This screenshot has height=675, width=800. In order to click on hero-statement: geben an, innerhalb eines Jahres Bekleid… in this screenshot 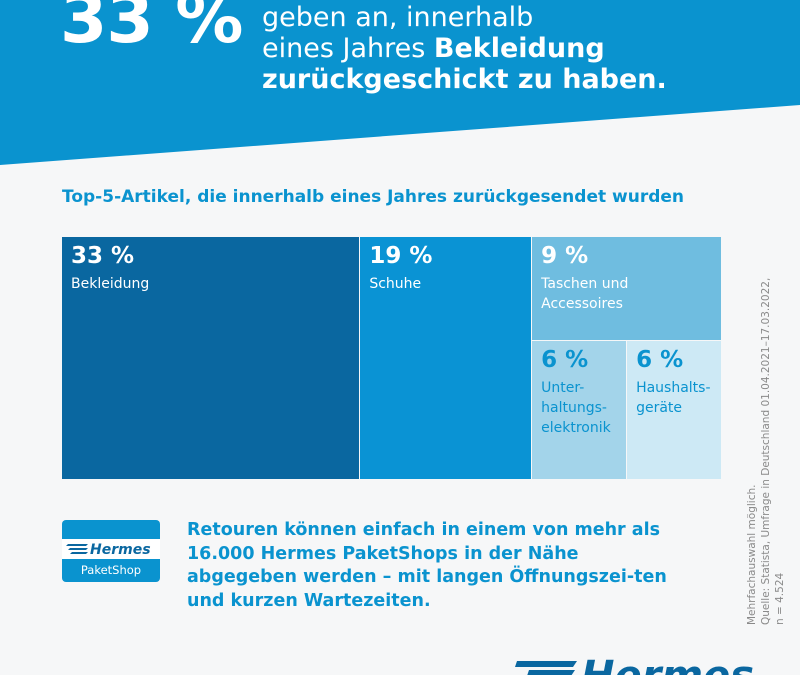, I will do `click(464, 48)`.